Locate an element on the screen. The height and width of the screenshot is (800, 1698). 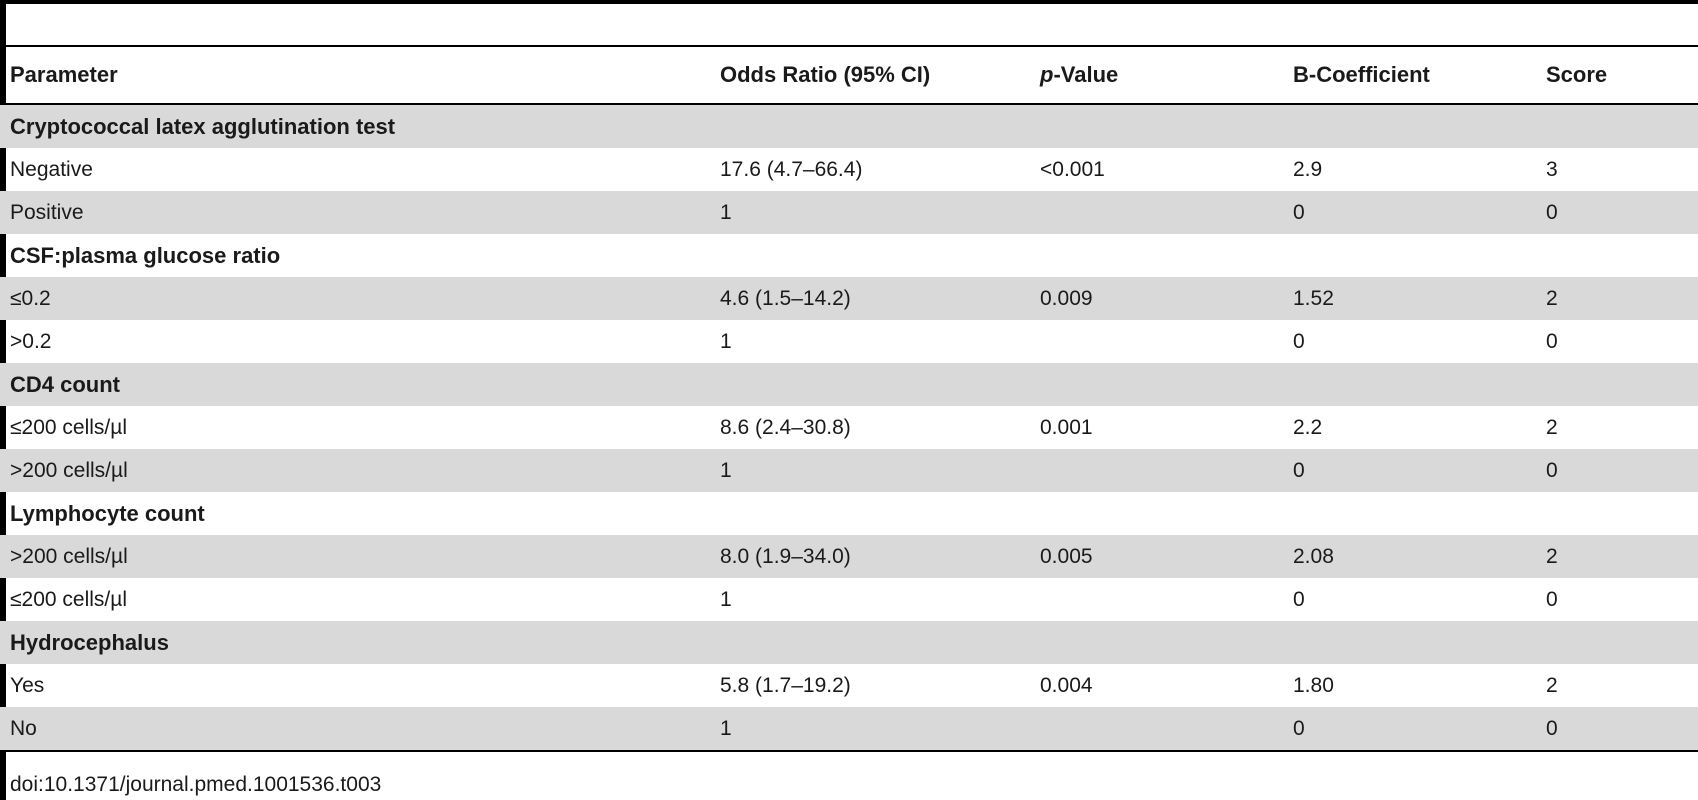
cell-score: 3 is located at coordinates (1552, 169).